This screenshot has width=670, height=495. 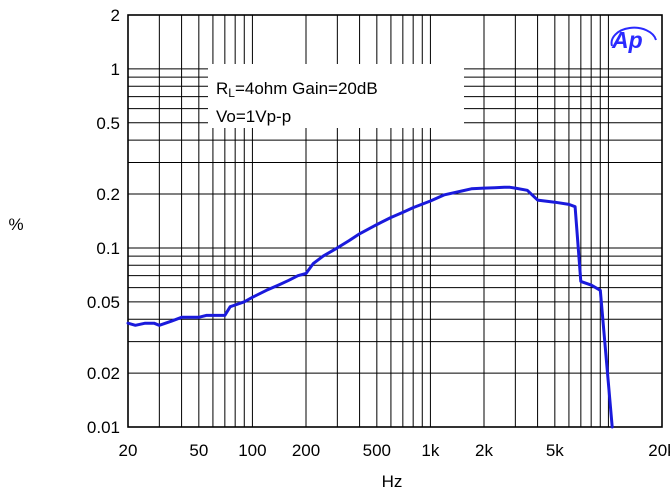 I want to click on x-tick-labels: 20 50 100 200 500 1k 2k 5k 20k, so click(x=394, y=450).